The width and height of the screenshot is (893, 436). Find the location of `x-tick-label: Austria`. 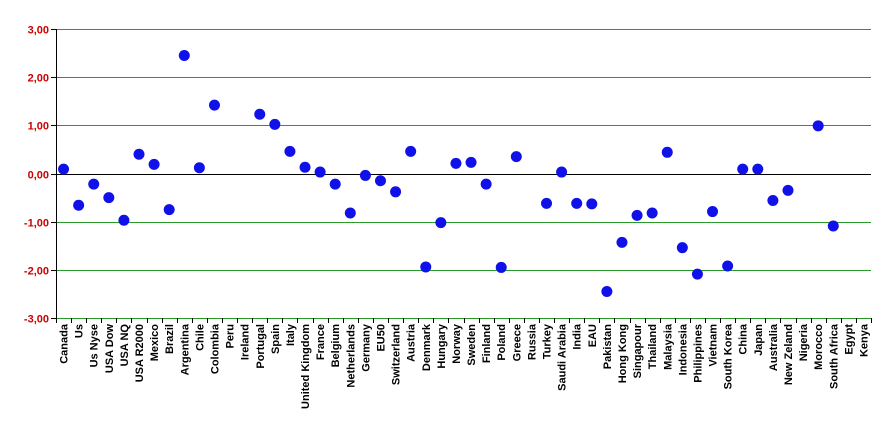

x-tick-label: Austria is located at coordinates (412, 342).